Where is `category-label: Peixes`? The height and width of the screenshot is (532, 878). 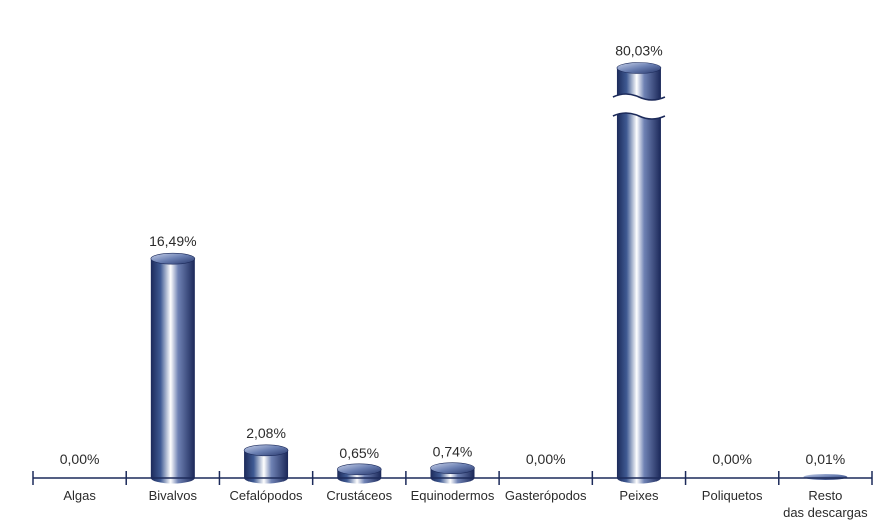
category-label: Peixes is located at coordinates (639, 495).